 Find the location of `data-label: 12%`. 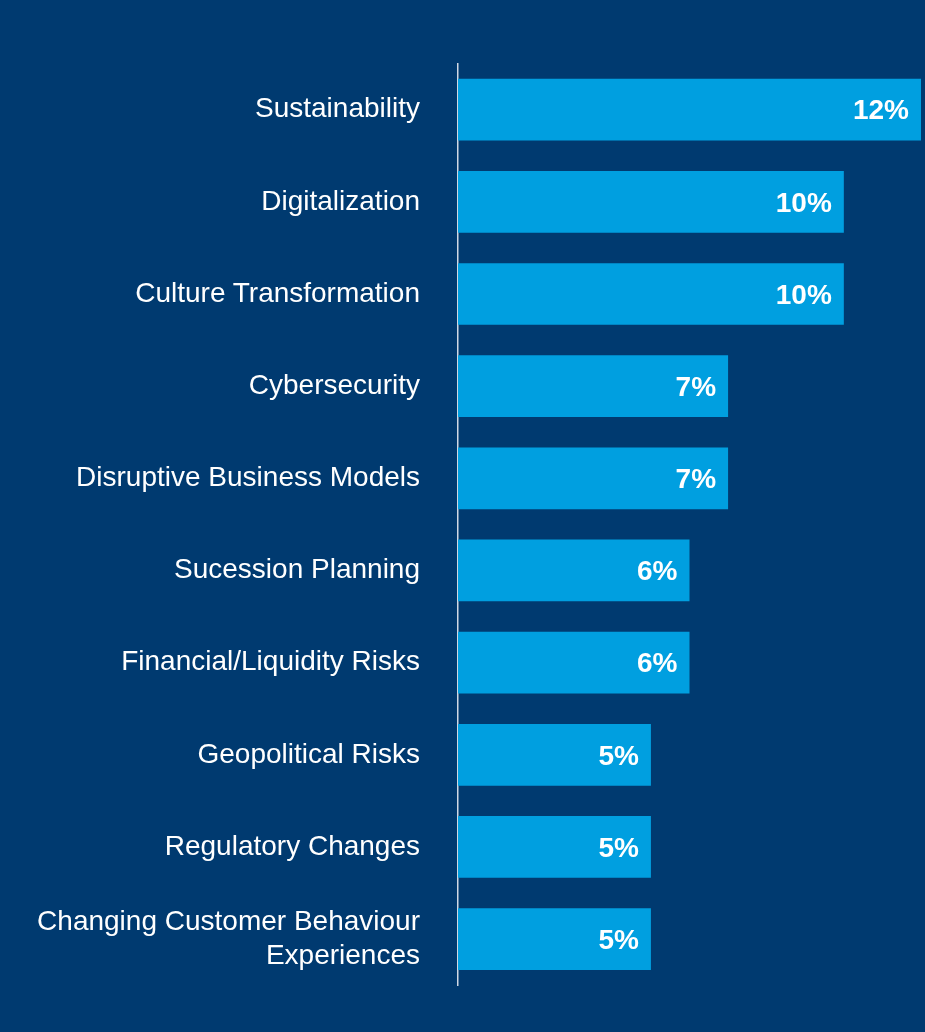

data-label: 12% is located at coordinates (881, 110).